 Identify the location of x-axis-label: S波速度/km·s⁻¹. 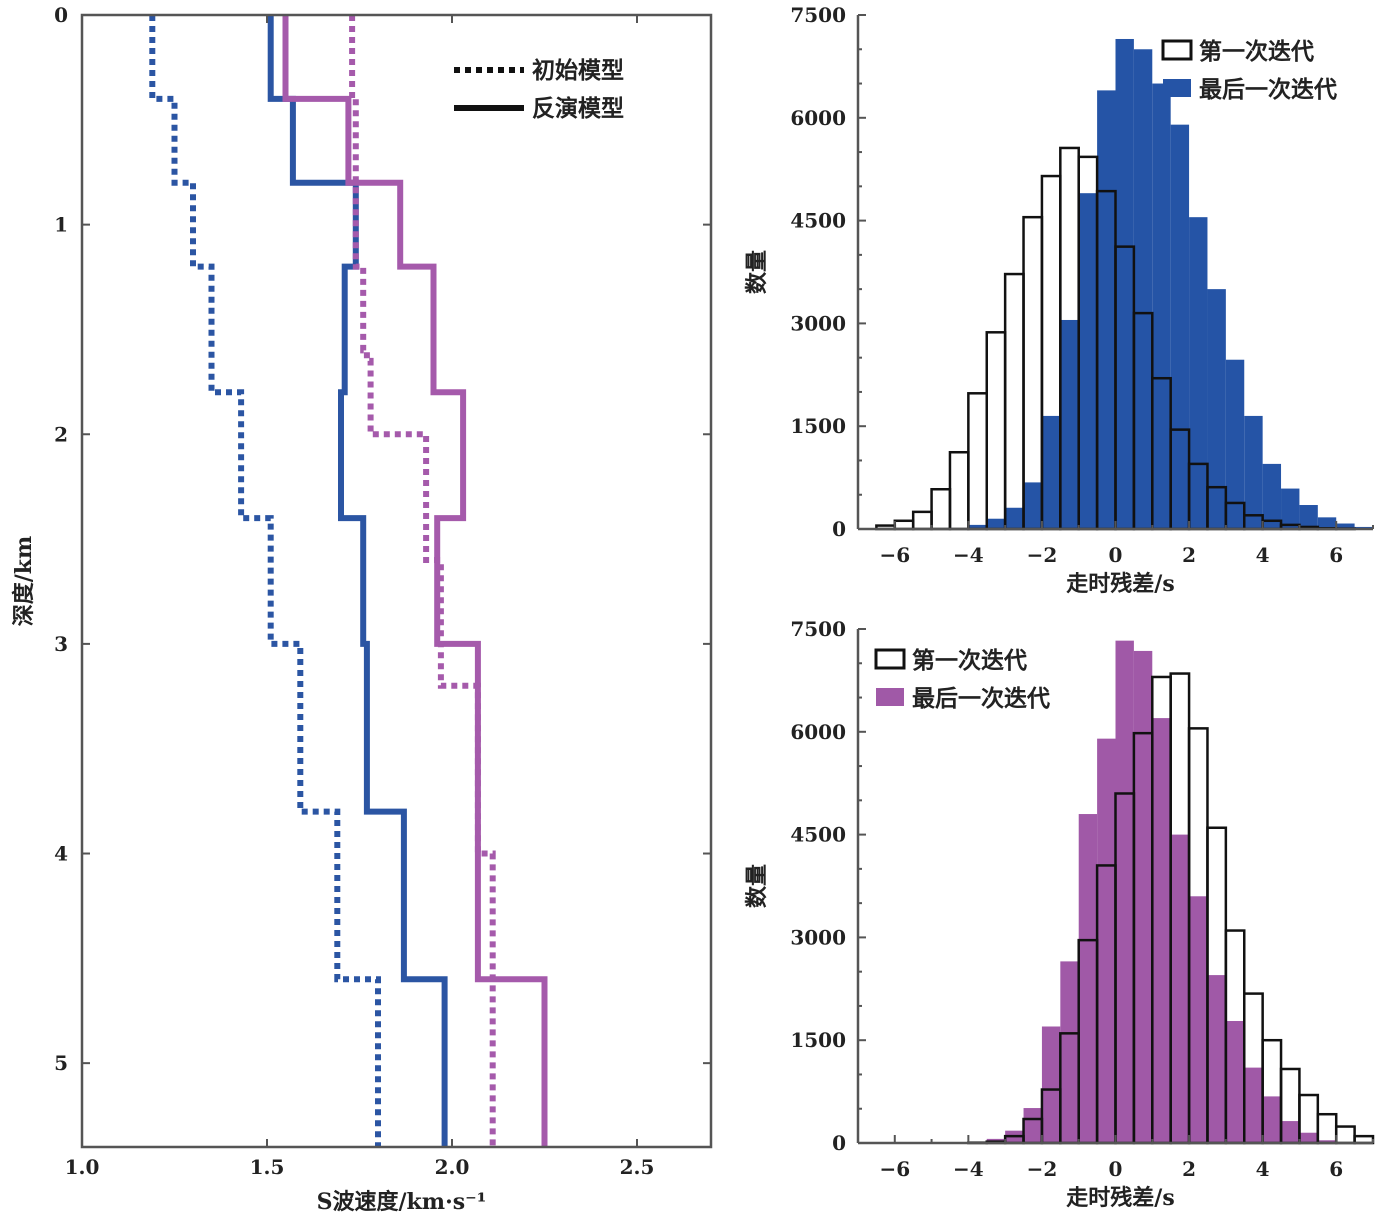
(402, 1202).